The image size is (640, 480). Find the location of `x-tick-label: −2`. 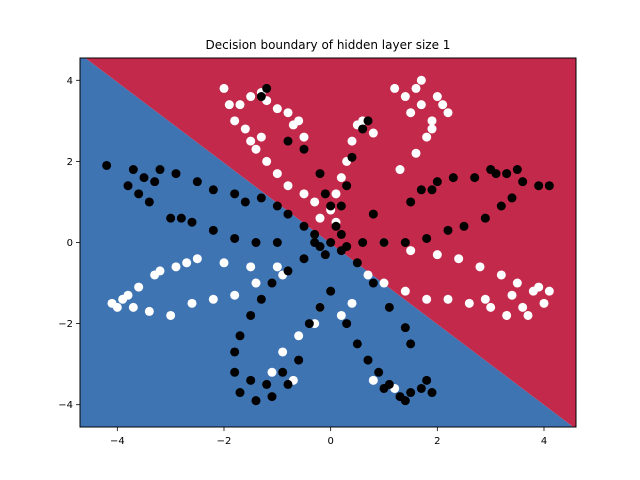

x-tick-label: −2 is located at coordinates (224, 441).